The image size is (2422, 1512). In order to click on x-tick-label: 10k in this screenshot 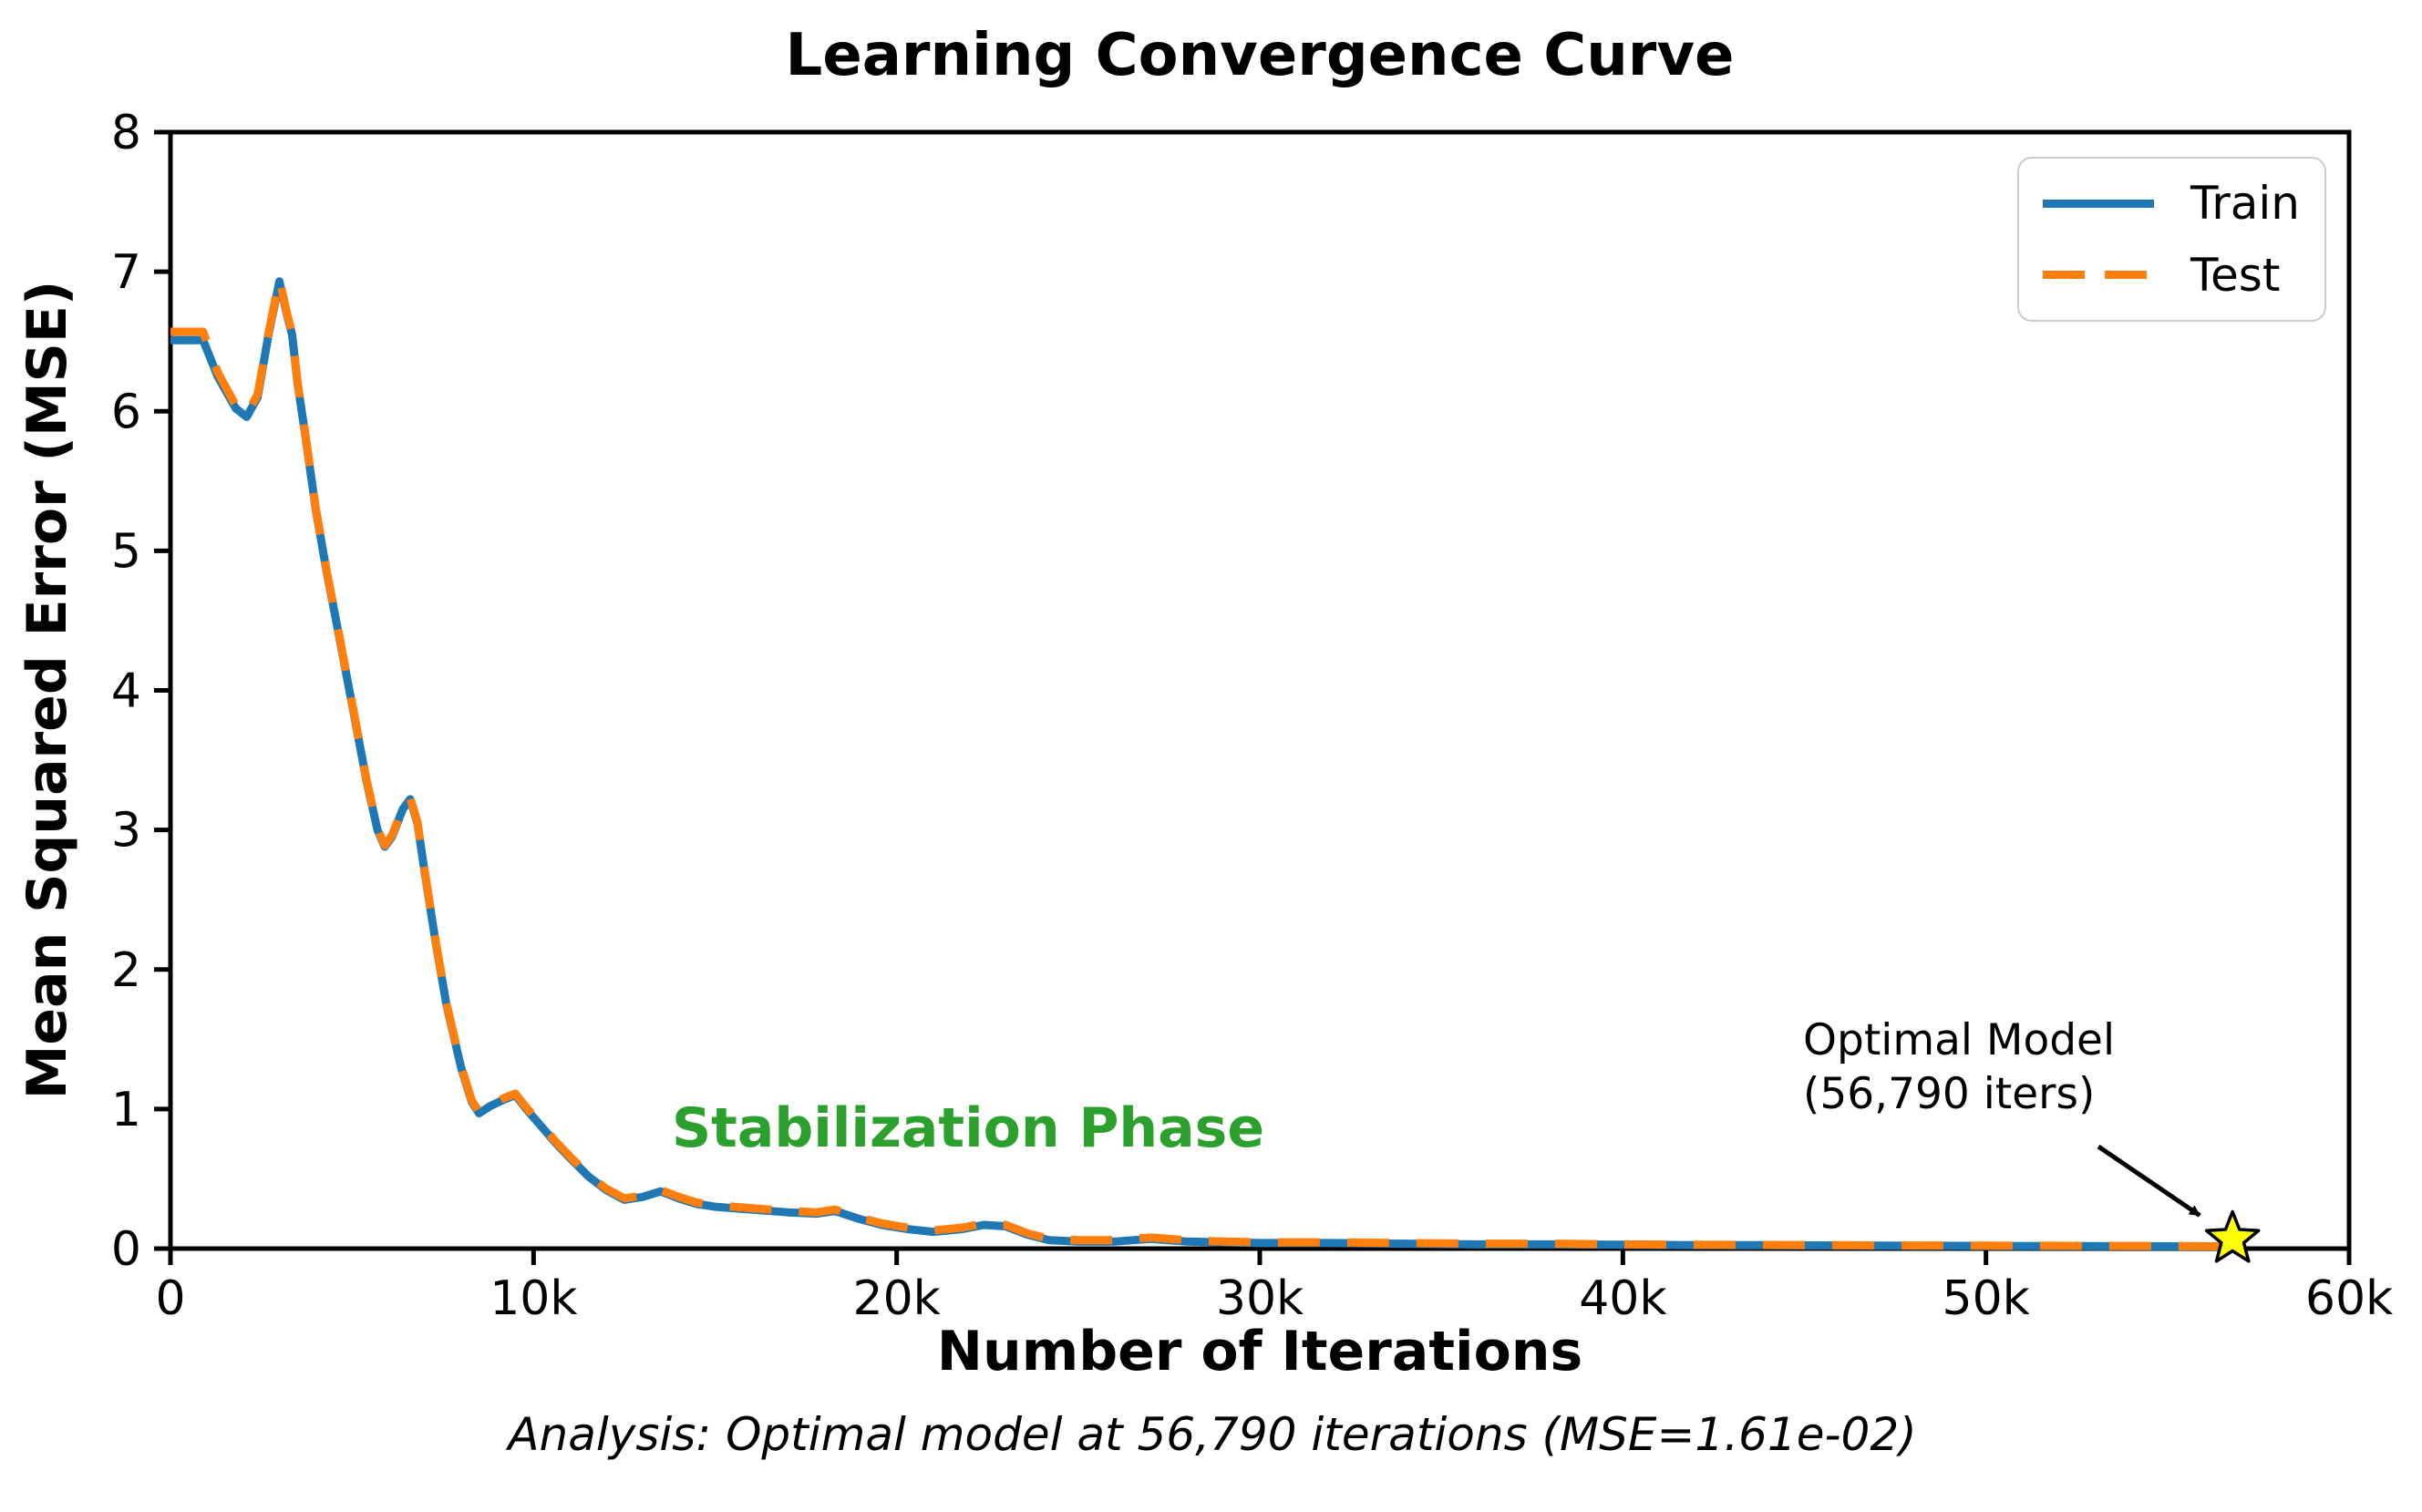, I will do `click(533, 1298)`.